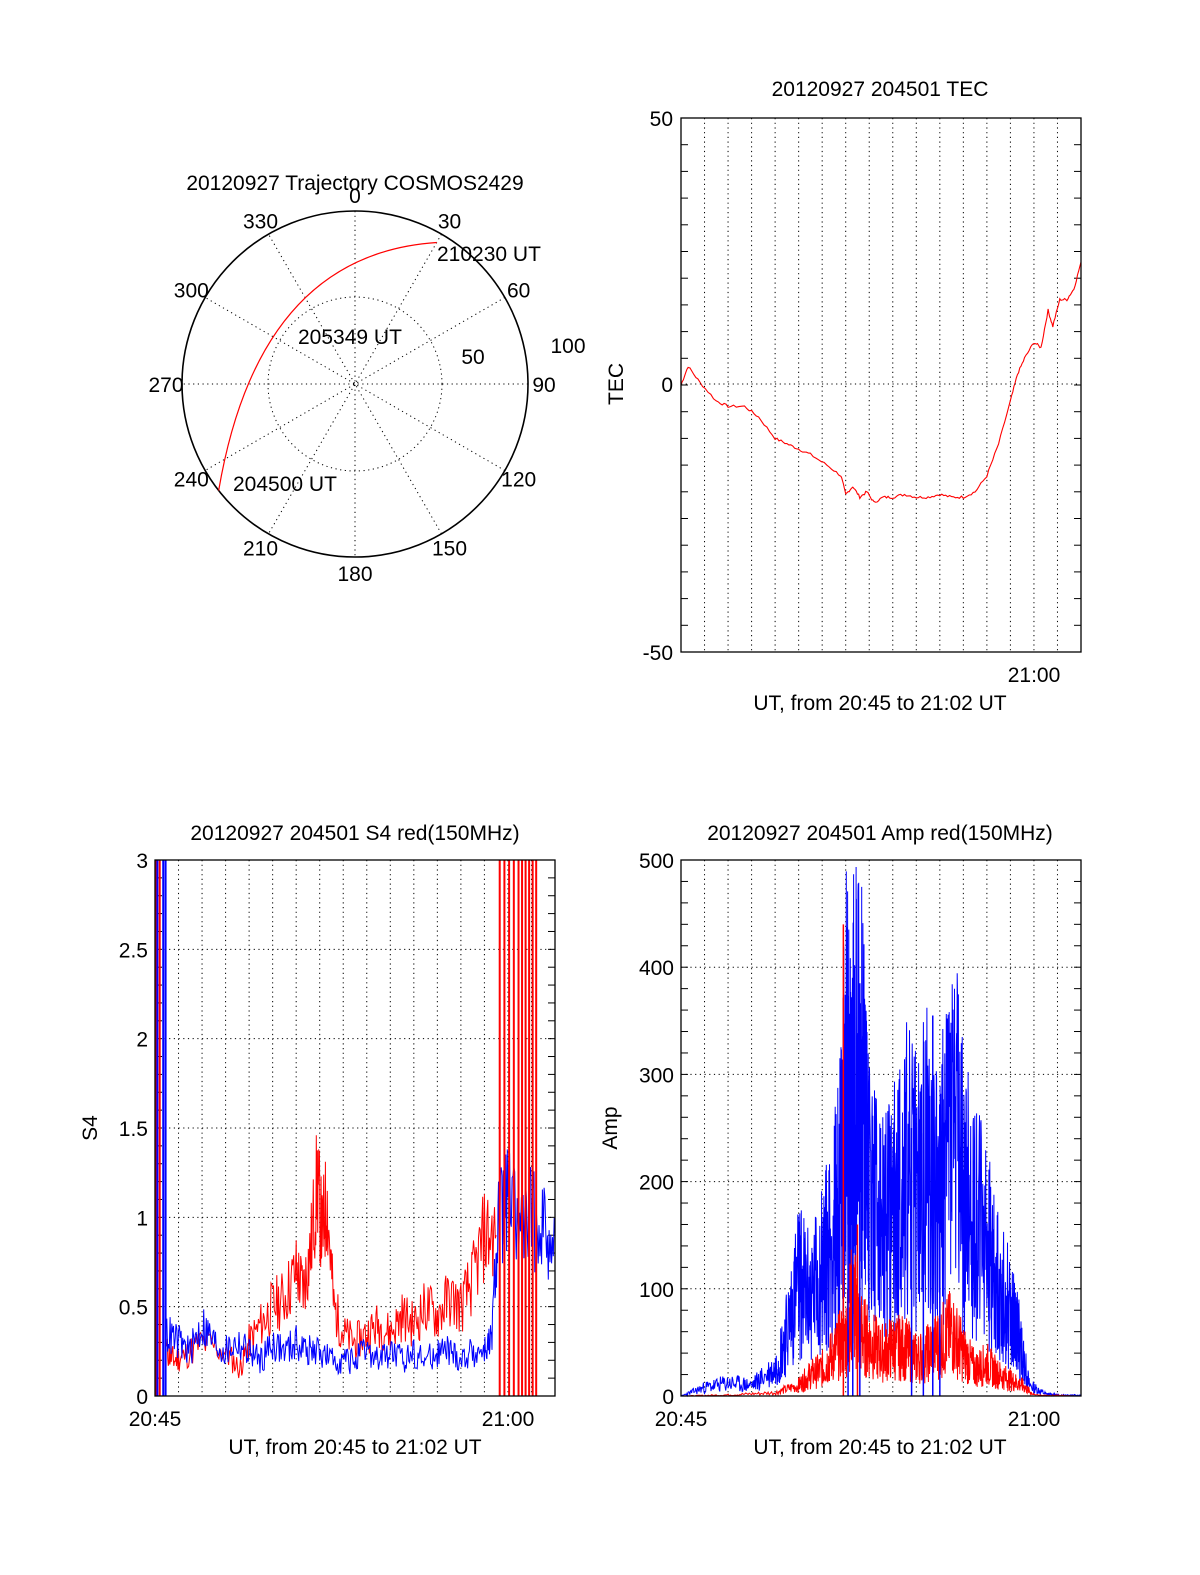 The width and height of the screenshot is (1200, 1575). I want to click on tec-grid, so click(881, 385).